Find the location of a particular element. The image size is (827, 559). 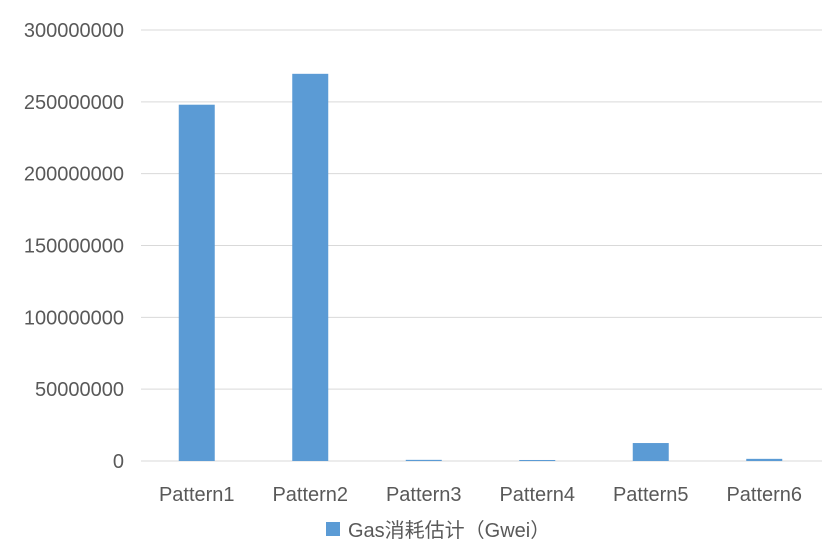

legend-swatch is located at coordinates (333, 529).